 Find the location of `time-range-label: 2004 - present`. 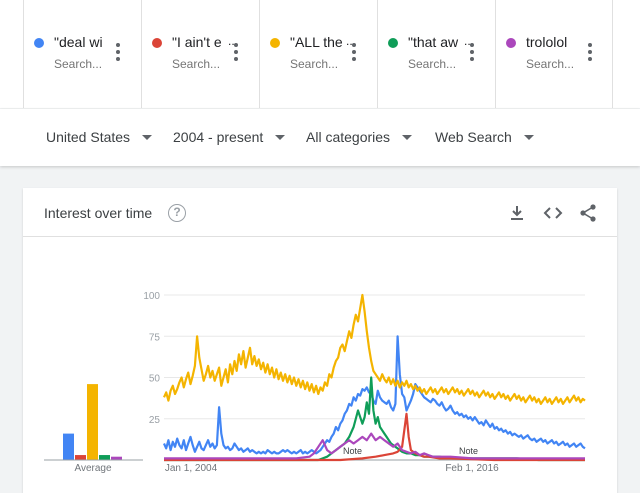

time-range-label: 2004 - present is located at coordinates (218, 137).